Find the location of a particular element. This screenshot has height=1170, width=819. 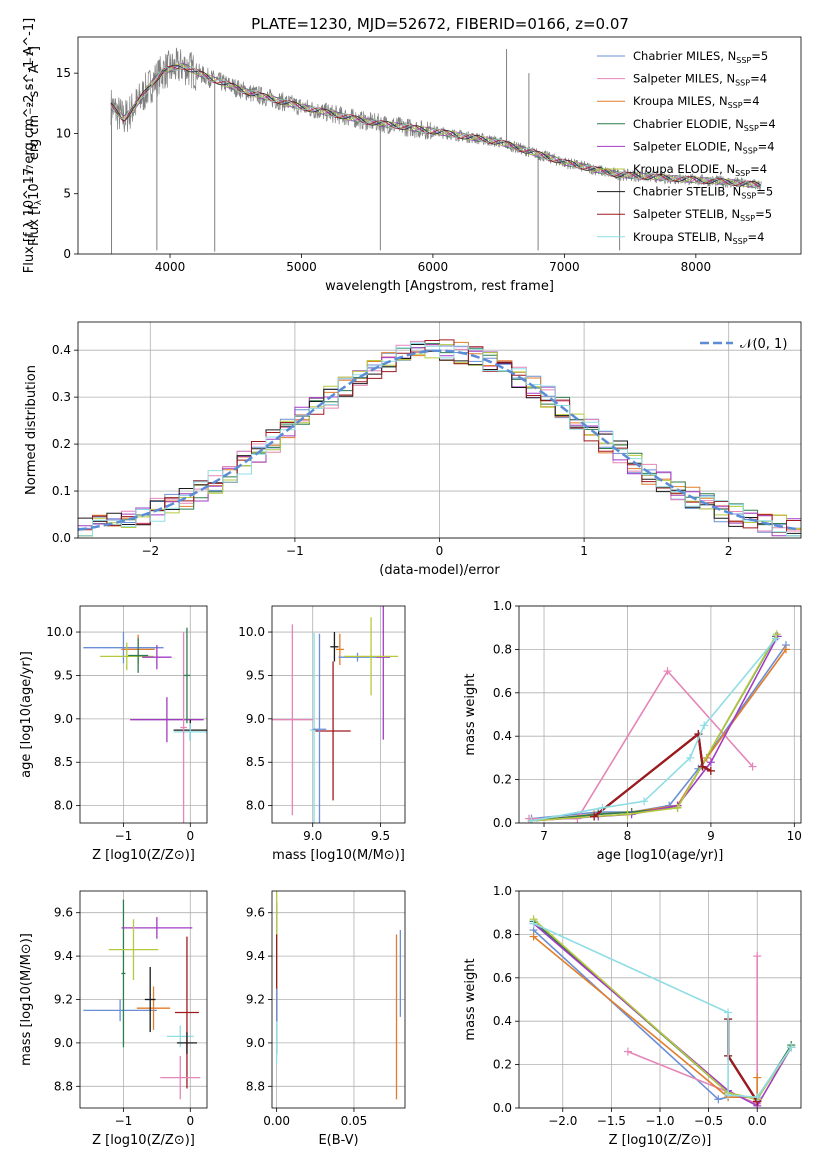

x-tick-label: 0.00 is located at coordinates (276, 1121).